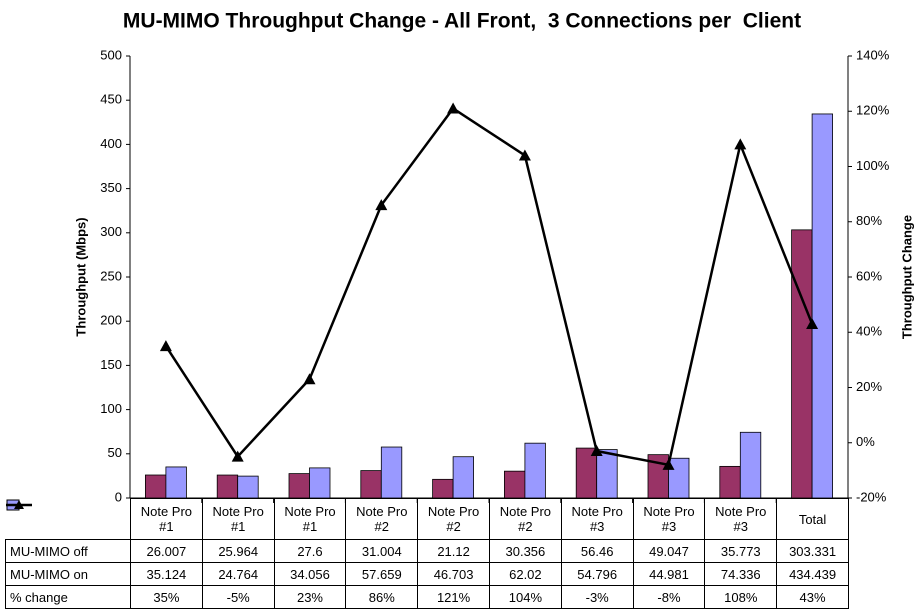 Image resolution: width=918 pixels, height=615 pixels. Describe the element at coordinates (865, 441) in the screenshot. I see `y2-tick-label: 0%` at that location.